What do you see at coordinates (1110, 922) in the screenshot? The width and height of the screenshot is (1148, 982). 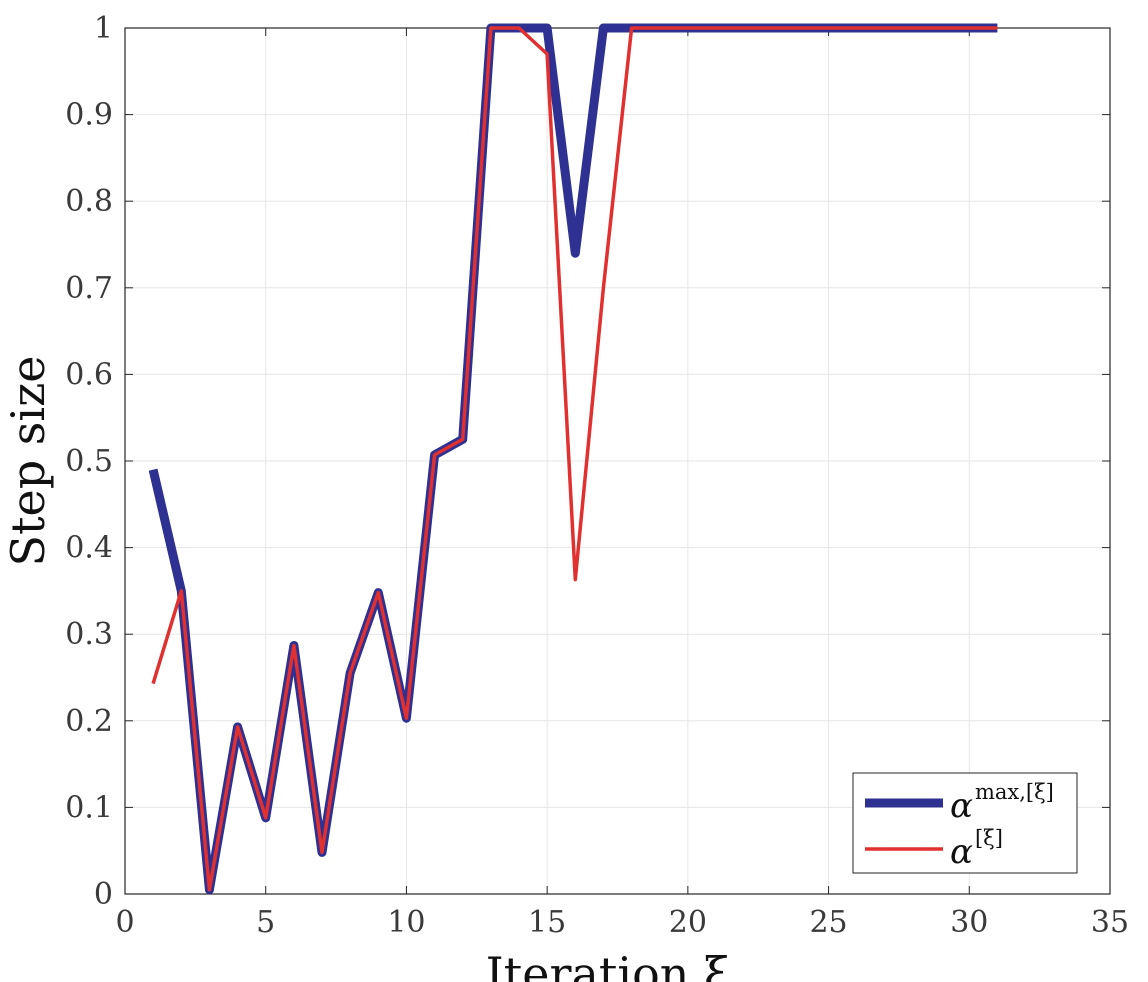 I see `x-tick-label: 35` at bounding box center [1110, 922].